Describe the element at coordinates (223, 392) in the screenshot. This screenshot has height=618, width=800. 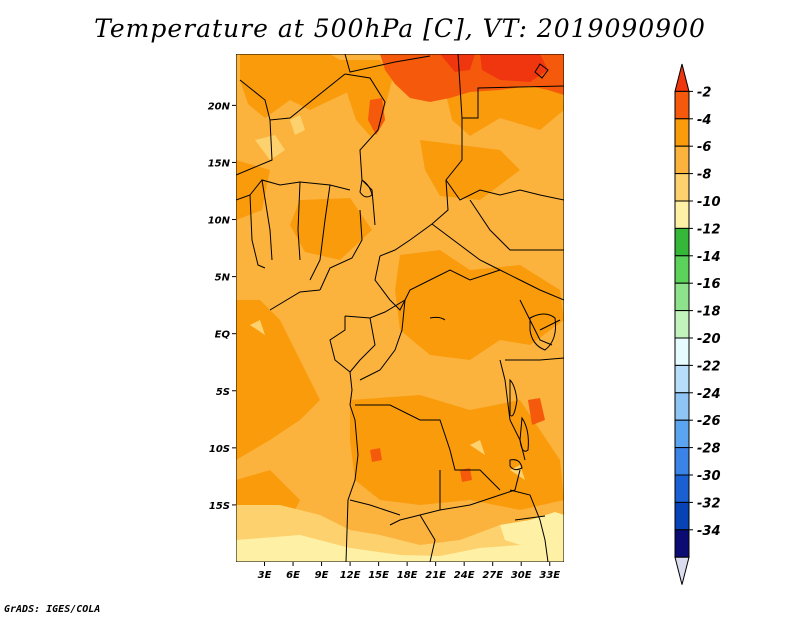
I see `lat-tick-label: 5S` at that location.